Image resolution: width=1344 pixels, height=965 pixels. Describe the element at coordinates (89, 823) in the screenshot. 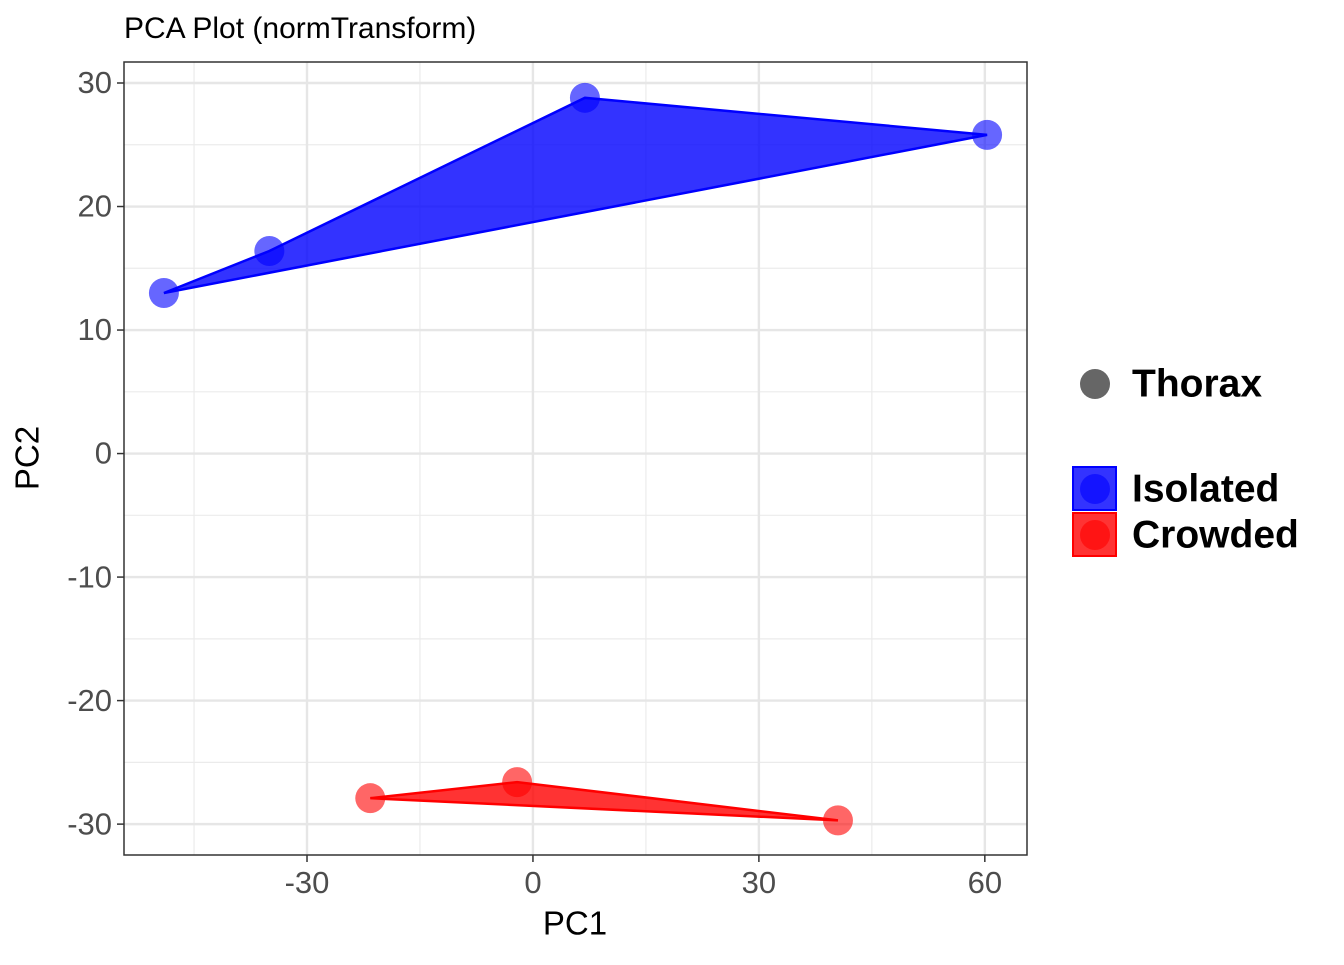

I see `y-tick-label: -30` at that location.